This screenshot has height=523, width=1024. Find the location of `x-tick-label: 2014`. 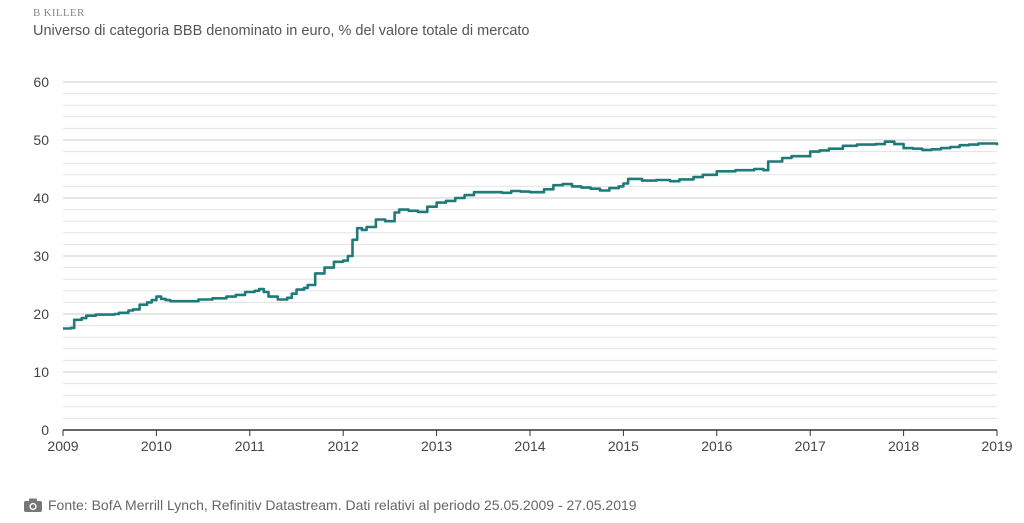

x-tick-label: 2014 is located at coordinates (529, 446).